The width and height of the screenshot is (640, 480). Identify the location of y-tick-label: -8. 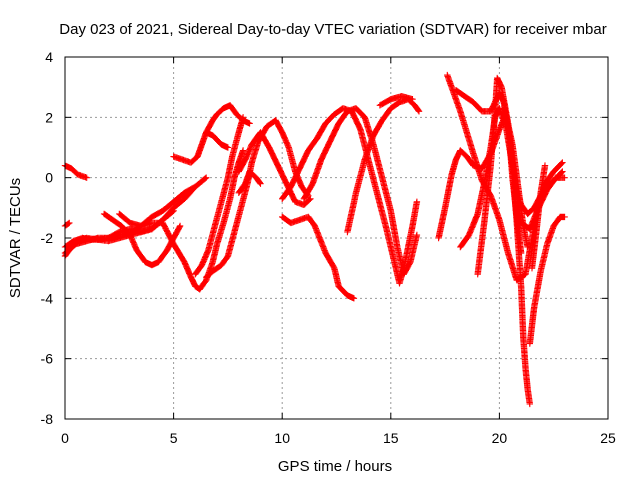
(47, 419).